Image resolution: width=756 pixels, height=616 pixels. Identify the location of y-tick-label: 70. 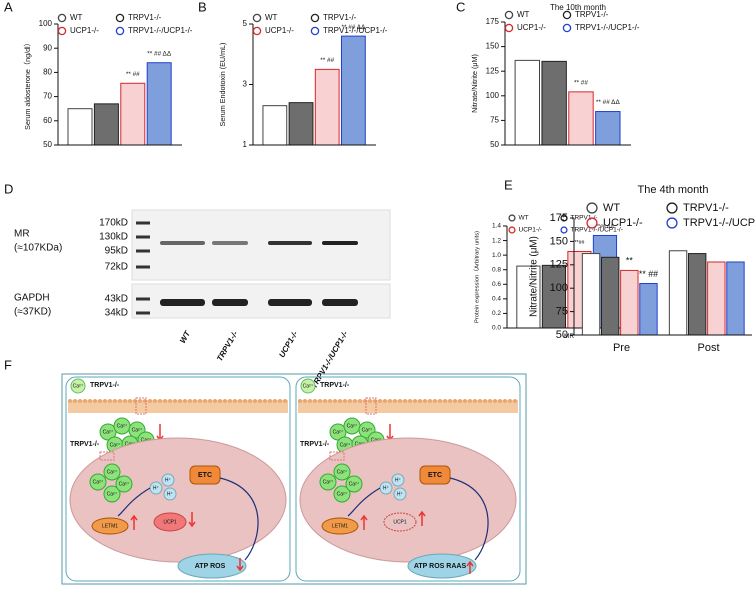
(47, 96).